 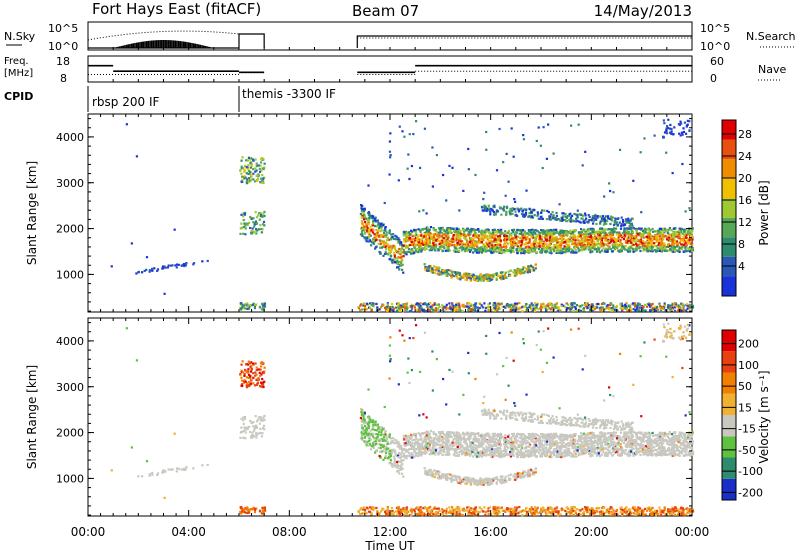 I want to click on nave-tick-bottom: 0, so click(x=713, y=78).